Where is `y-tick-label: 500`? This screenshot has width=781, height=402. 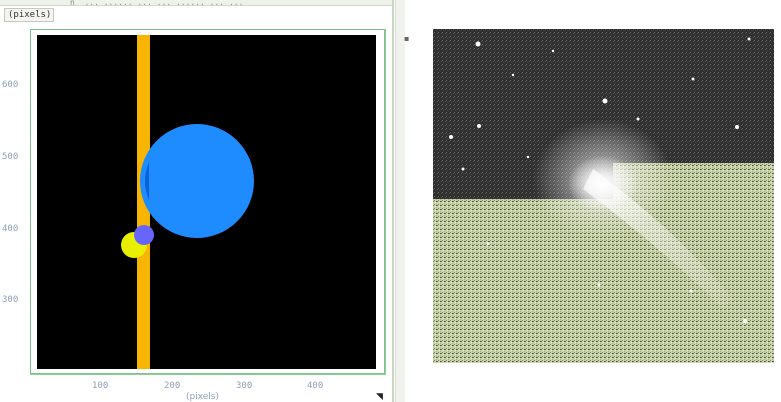
y-tick-label: 500 is located at coordinates (10, 157).